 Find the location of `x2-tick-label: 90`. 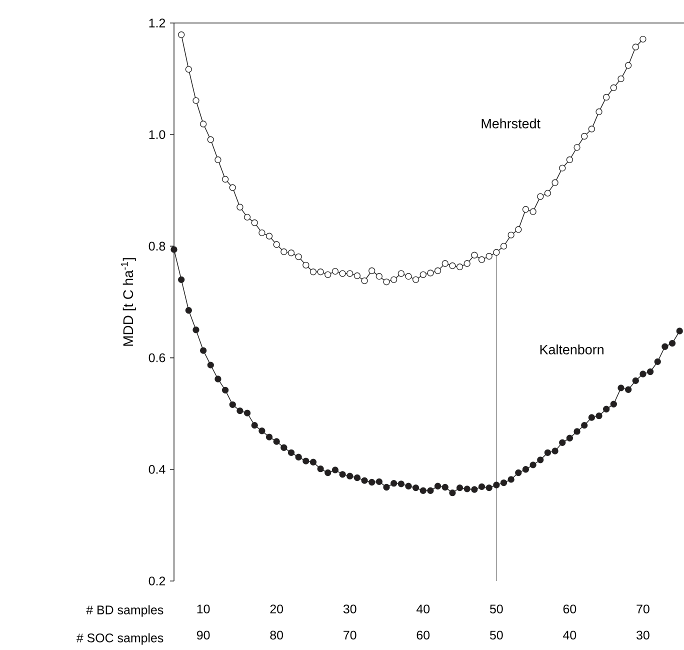

x2-tick-label: 90 is located at coordinates (203, 635).